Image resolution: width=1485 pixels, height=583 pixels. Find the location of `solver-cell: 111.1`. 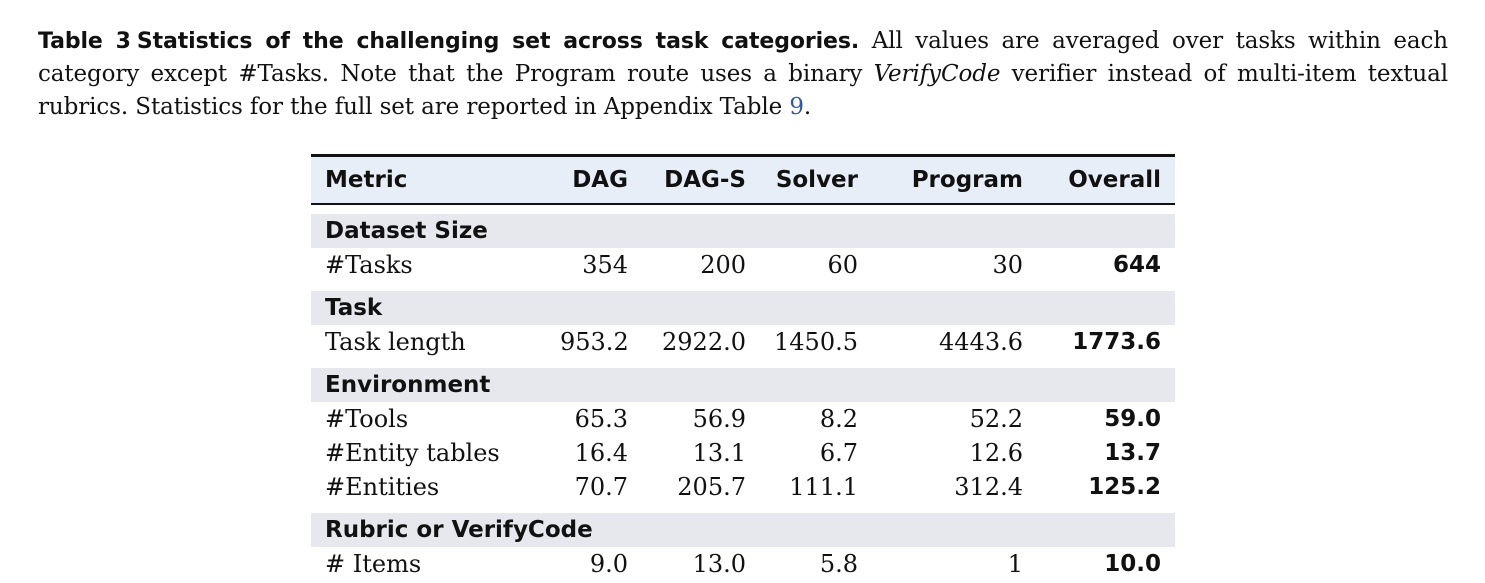

solver-cell: 111.1 is located at coordinates (823, 487).